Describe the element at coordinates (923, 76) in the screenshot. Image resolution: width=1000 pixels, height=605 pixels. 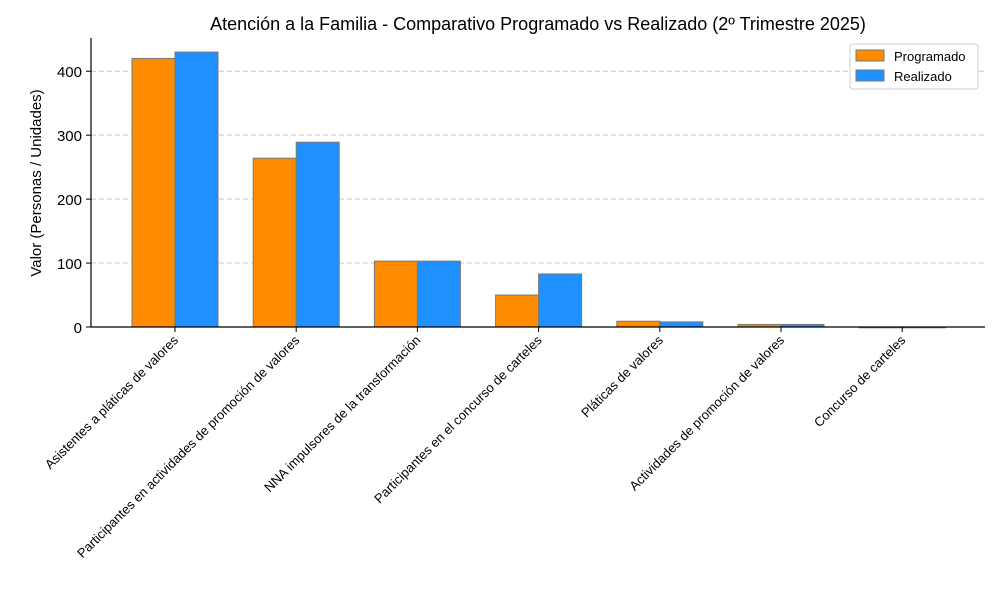
I see `legend-label: Realizado` at that location.